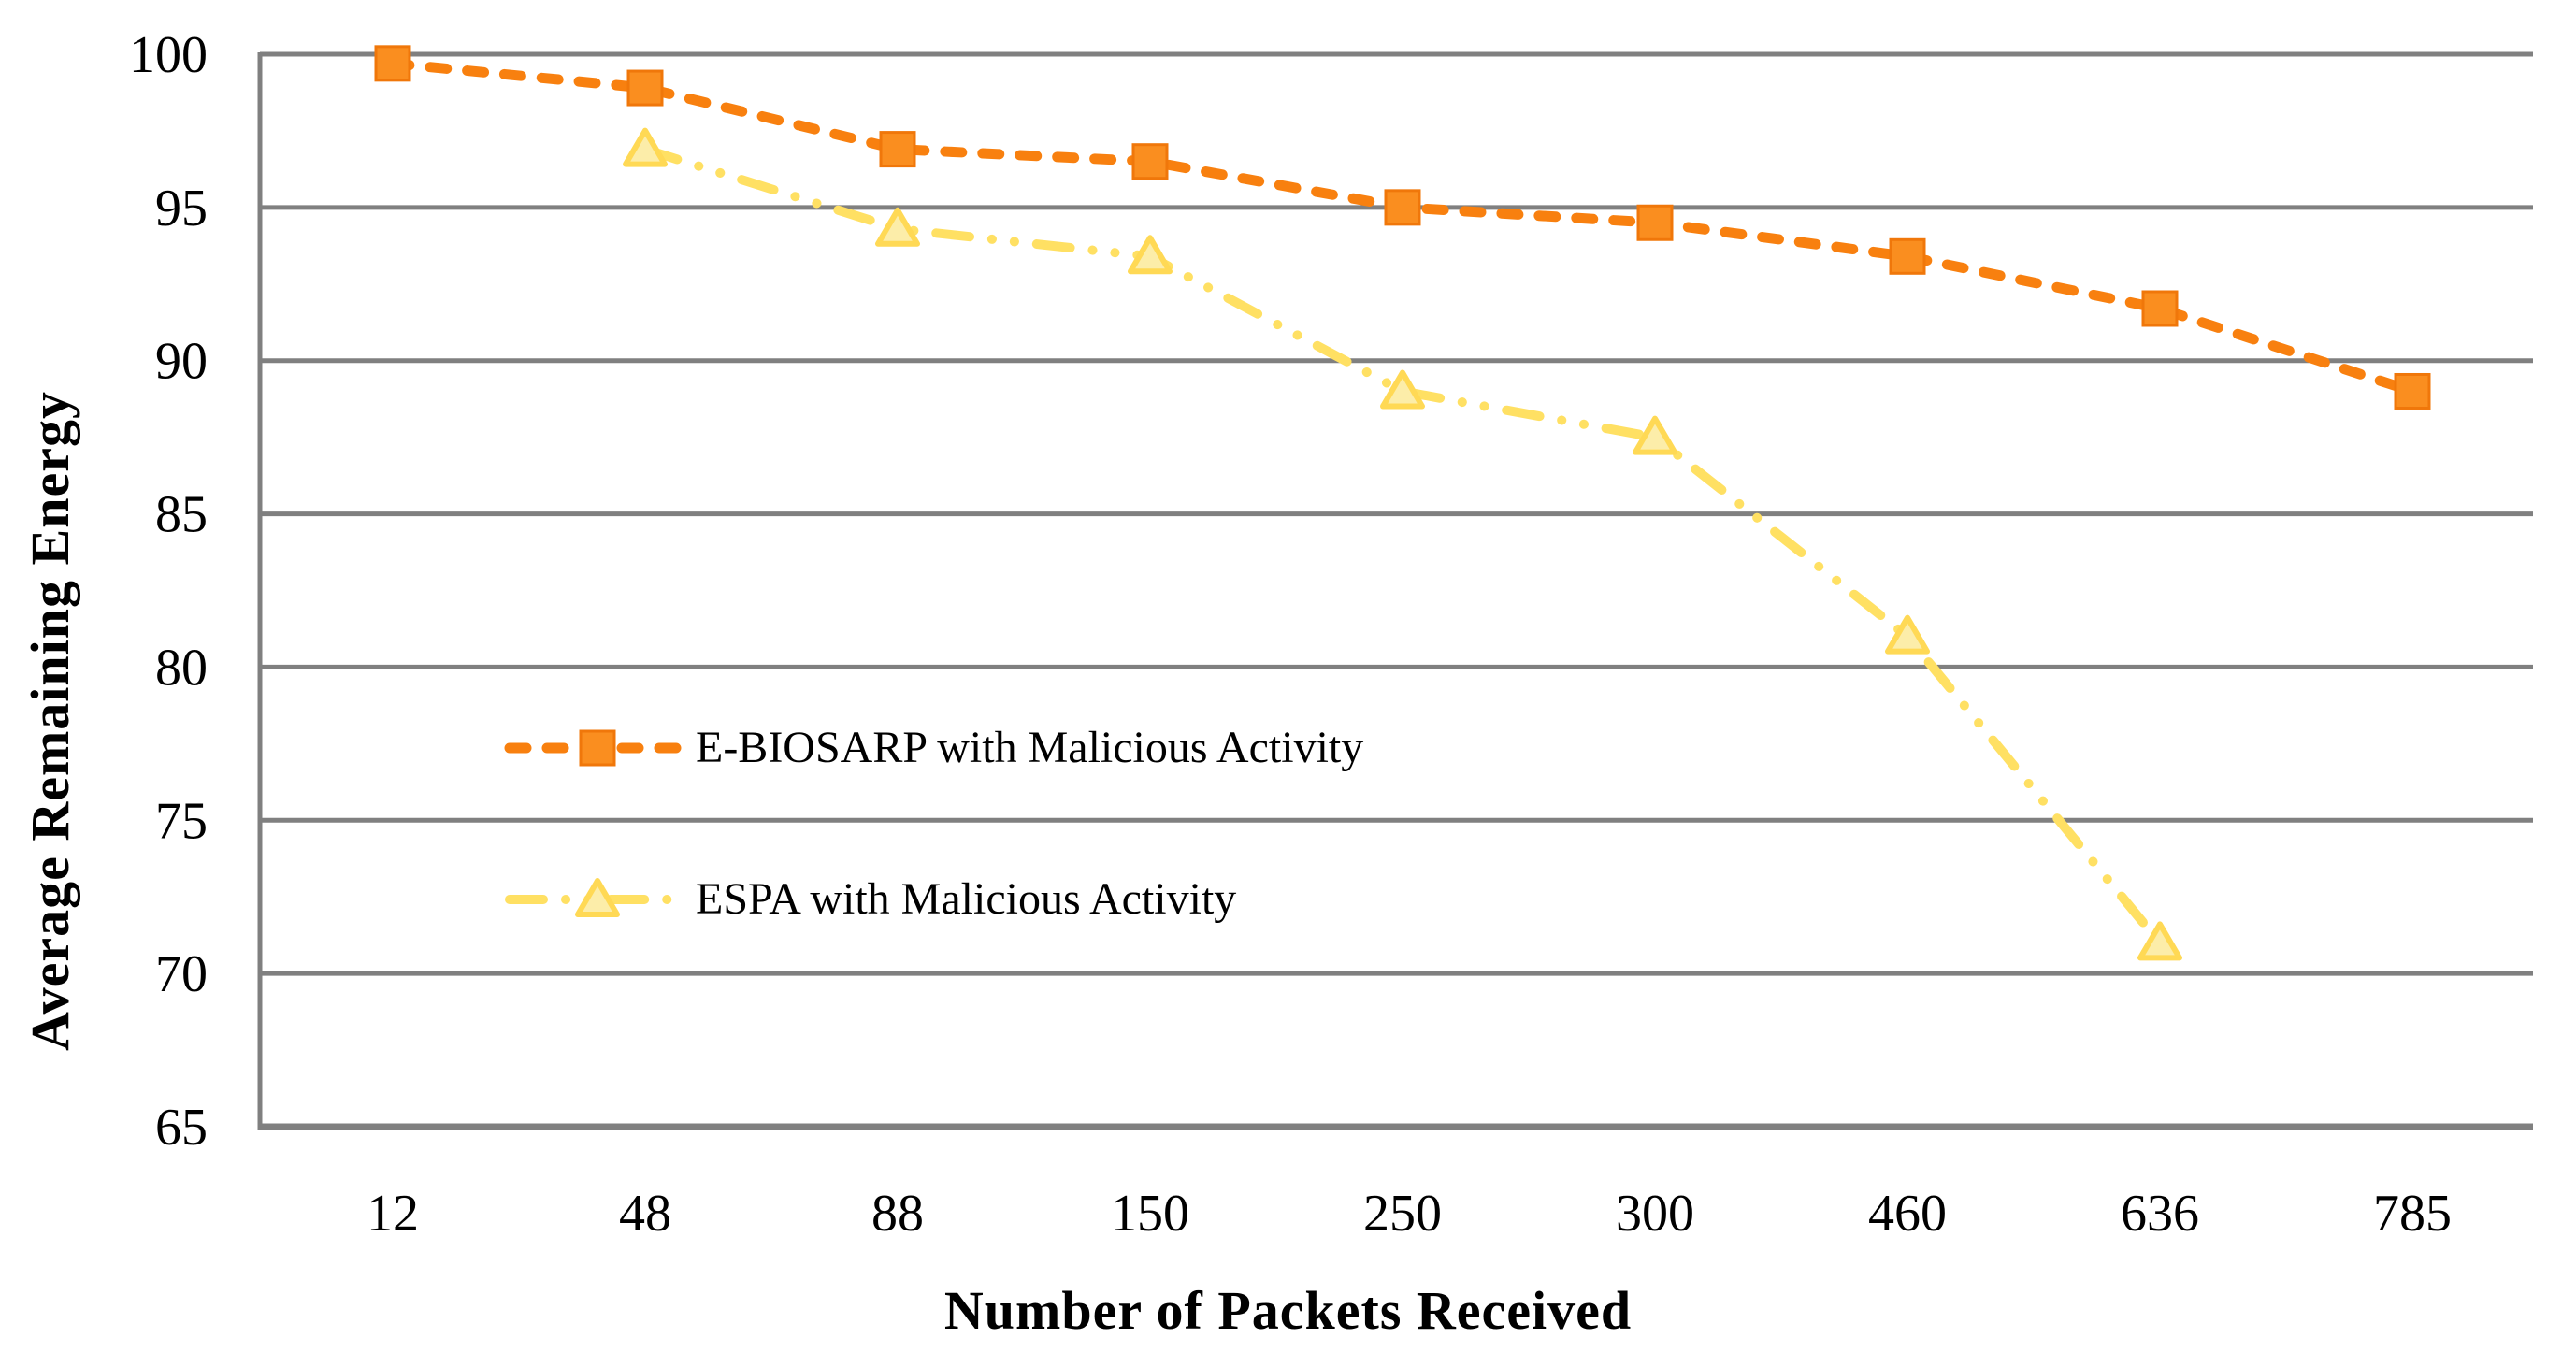 Image resolution: width=2576 pixels, height=1367 pixels. What do you see at coordinates (181, 668) in the screenshot?
I see `y-tick-label: 80` at bounding box center [181, 668].